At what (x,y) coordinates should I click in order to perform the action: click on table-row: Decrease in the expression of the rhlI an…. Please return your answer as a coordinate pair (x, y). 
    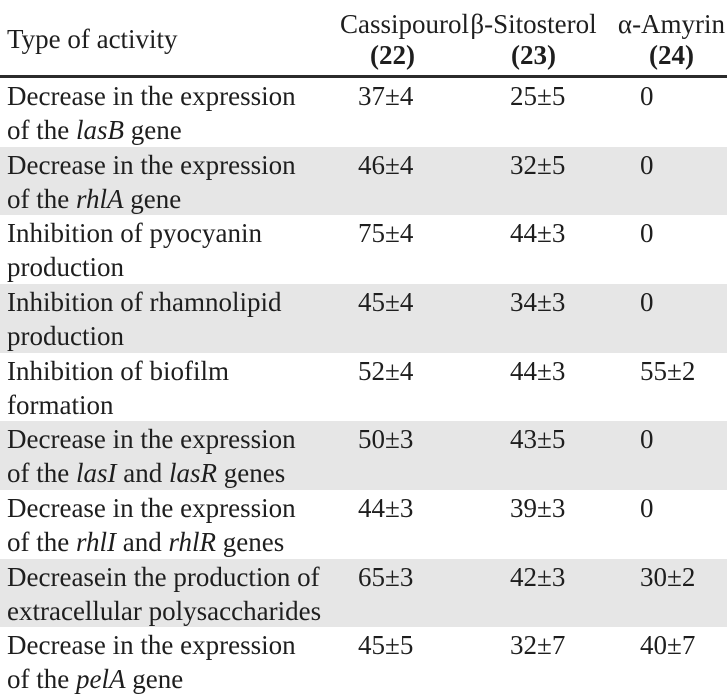
    Looking at the image, I should click on (363, 524).